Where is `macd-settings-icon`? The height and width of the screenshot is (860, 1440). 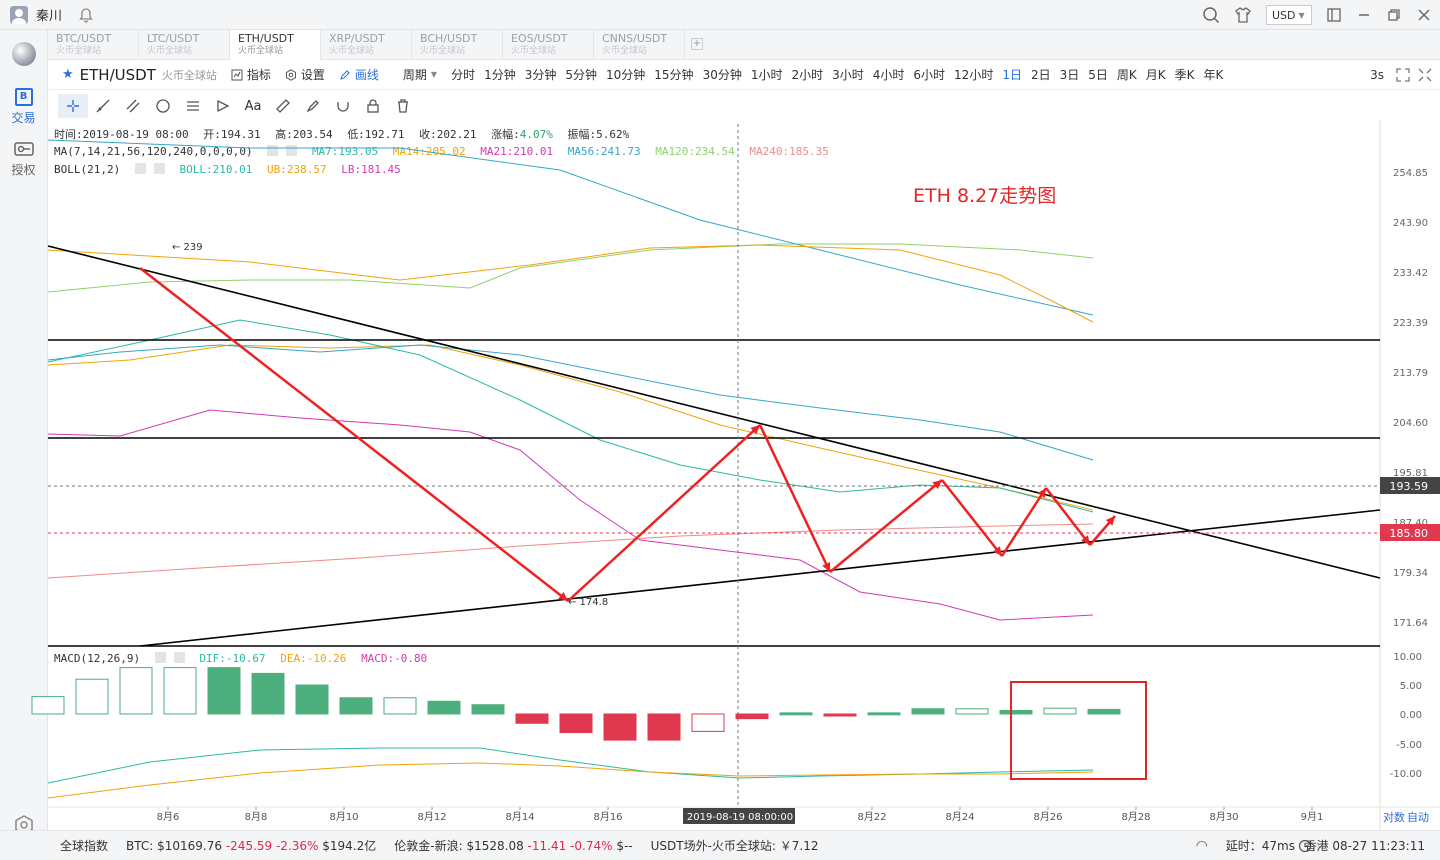
macd-settings-icon is located at coordinates (160, 657).